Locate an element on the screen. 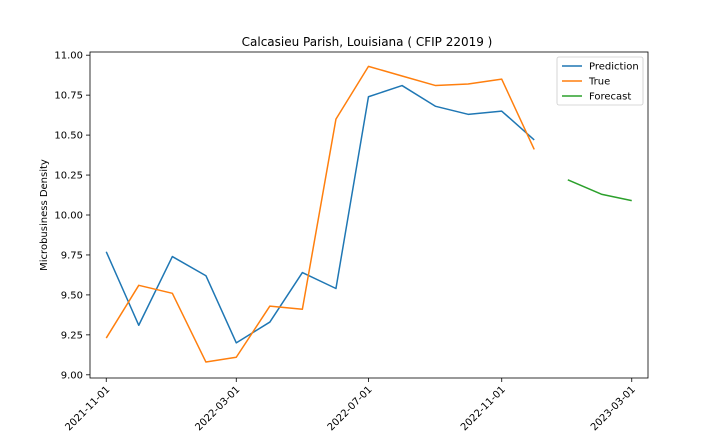 This screenshot has width=720, height=432. y-tick-label: 10.25 is located at coordinates (68, 176).